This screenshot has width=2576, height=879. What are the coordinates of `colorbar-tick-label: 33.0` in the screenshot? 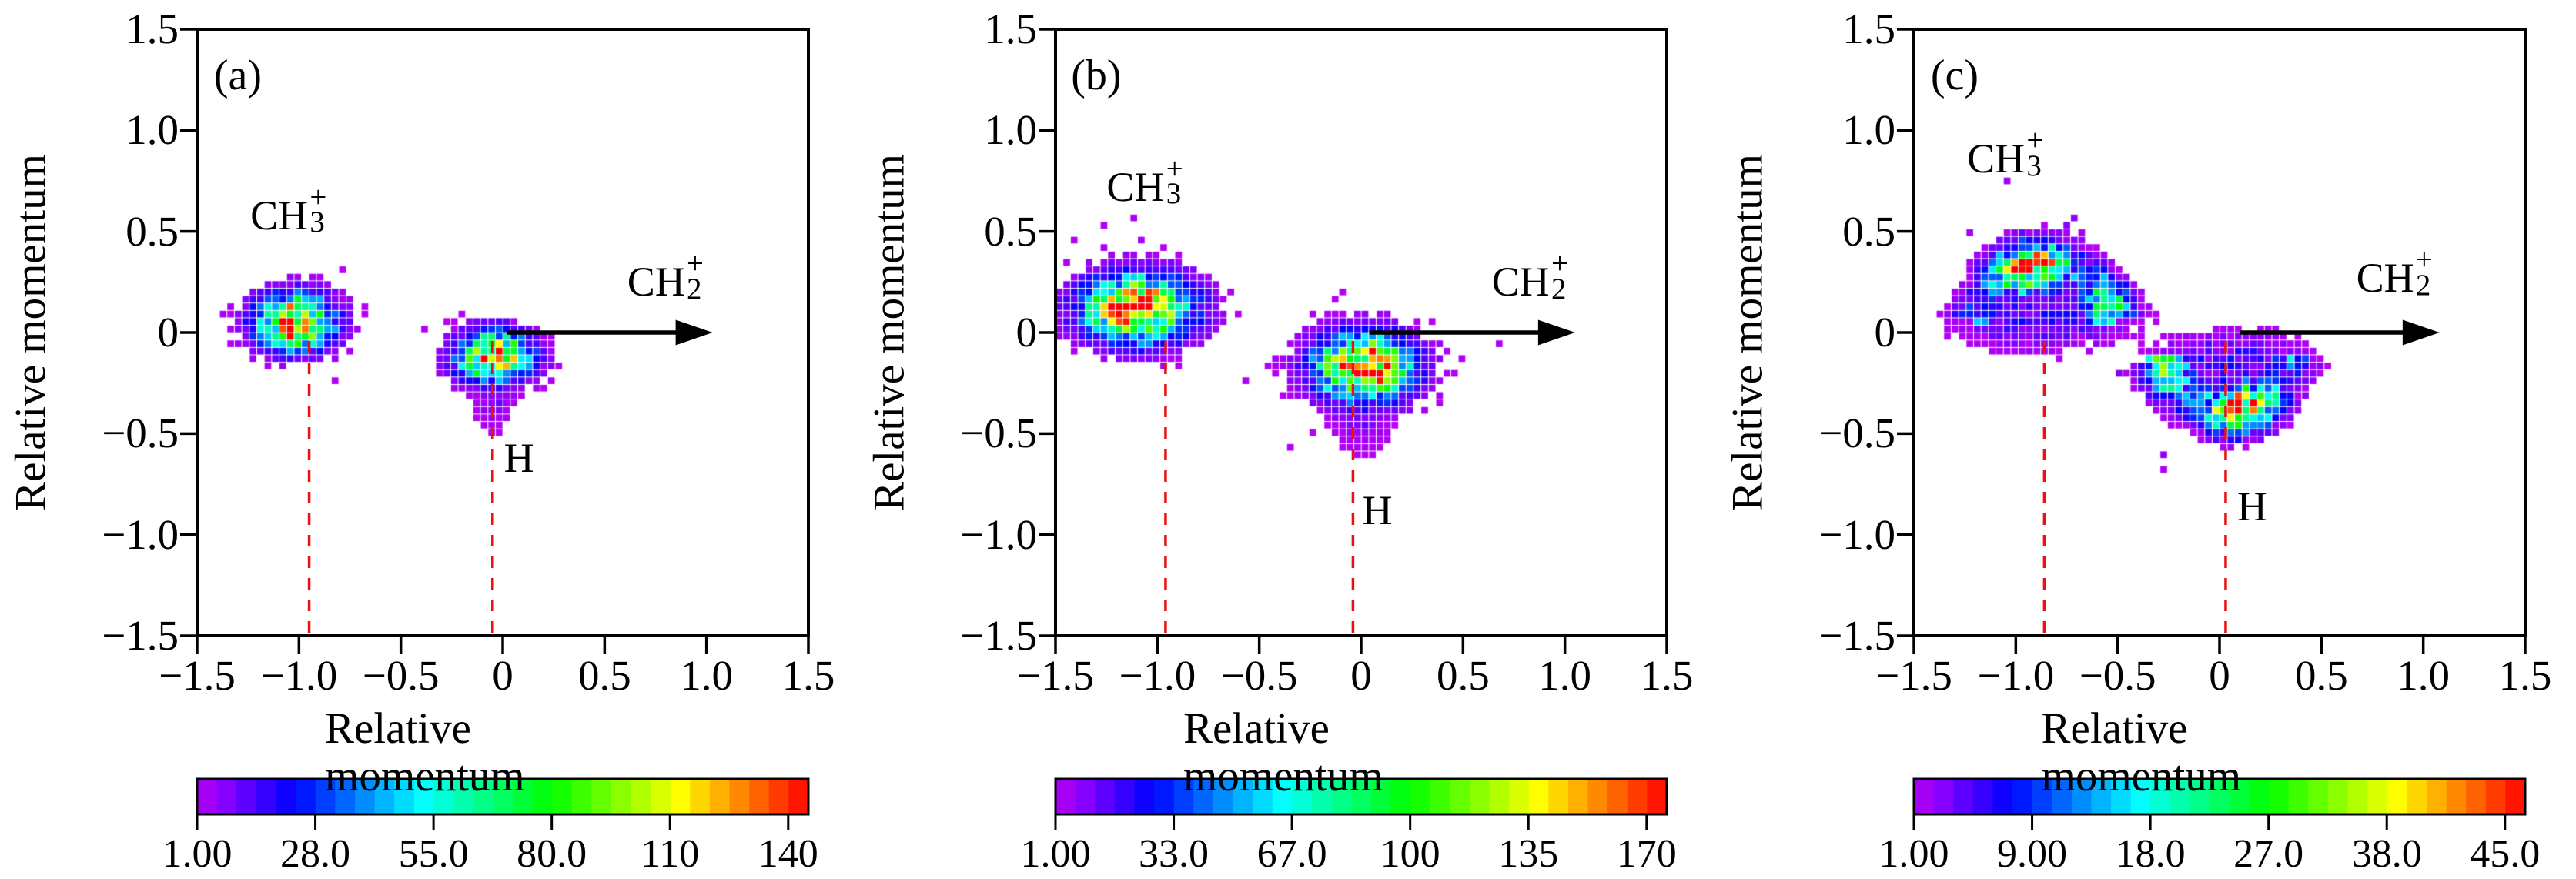 It's located at (1174, 854).